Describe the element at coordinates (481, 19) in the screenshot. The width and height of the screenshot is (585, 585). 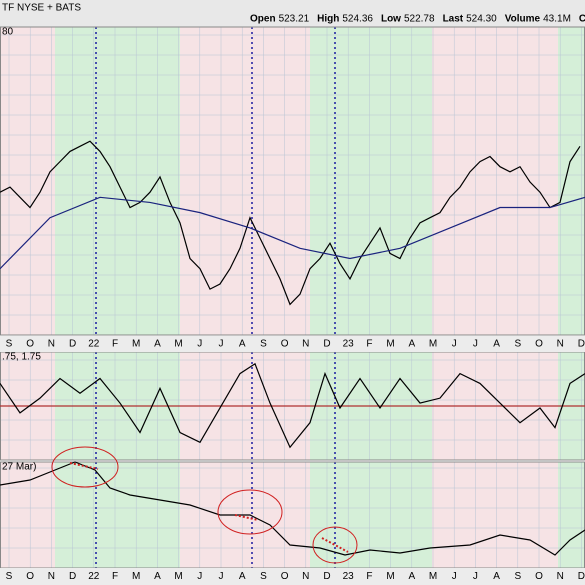
I see `stat-value: 524.30` at that location.